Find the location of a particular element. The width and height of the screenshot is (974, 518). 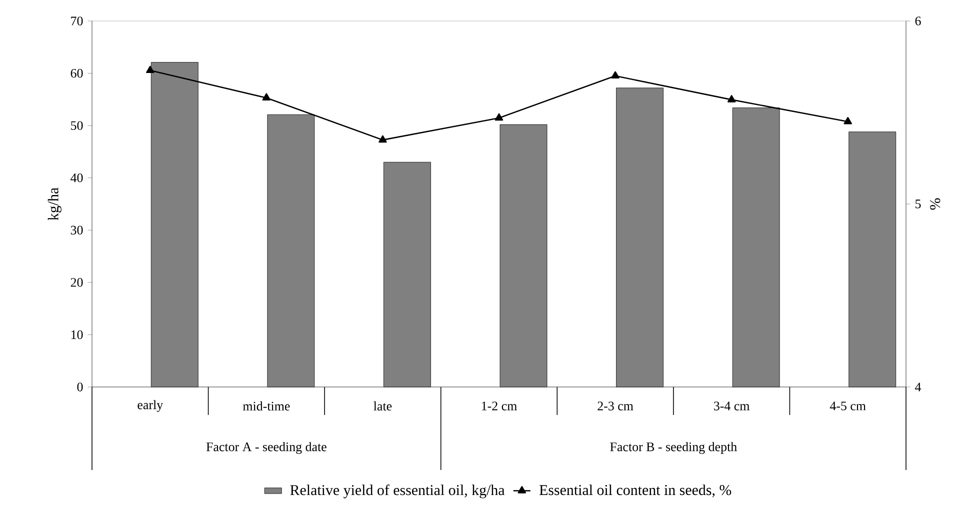

y2-tick-label: 4 is located at coordinates (918, 387).